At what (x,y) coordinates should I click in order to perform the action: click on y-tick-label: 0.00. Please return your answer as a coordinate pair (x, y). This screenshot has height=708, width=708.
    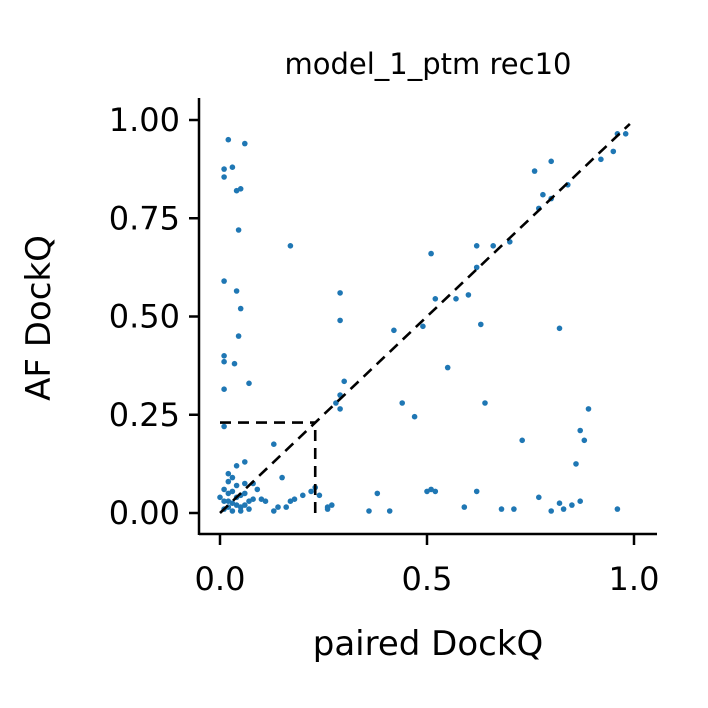
    Looking at the image, I should click on (144, 513).